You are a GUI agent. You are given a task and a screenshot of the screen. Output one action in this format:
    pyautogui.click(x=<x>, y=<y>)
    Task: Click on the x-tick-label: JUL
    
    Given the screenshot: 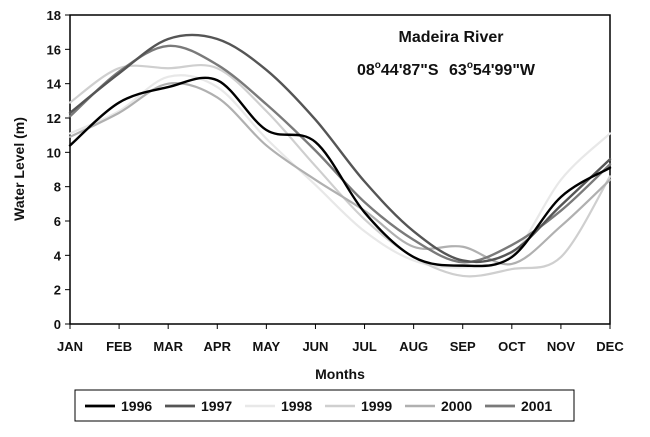 What is the action you would take?
    pyautogui.click(x=364, y=346)
    